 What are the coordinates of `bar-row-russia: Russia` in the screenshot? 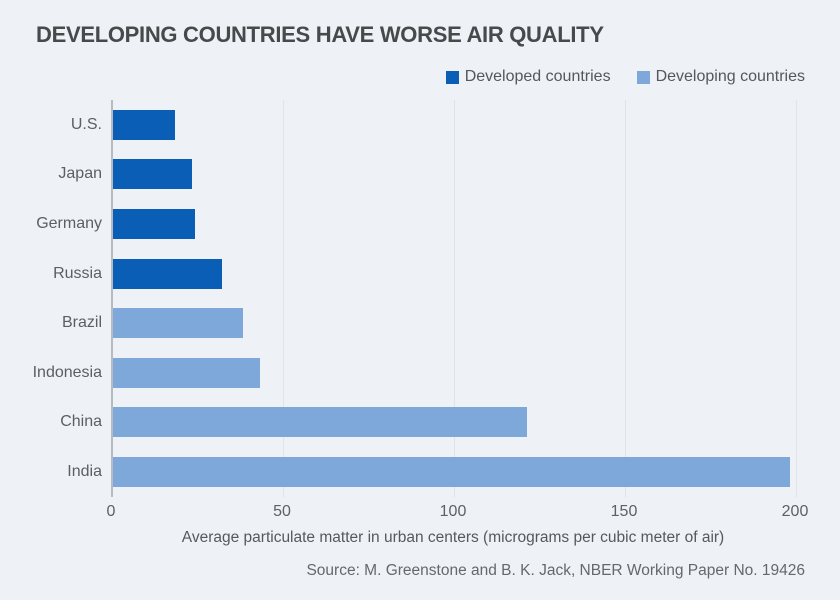 It's located at (425, 274).